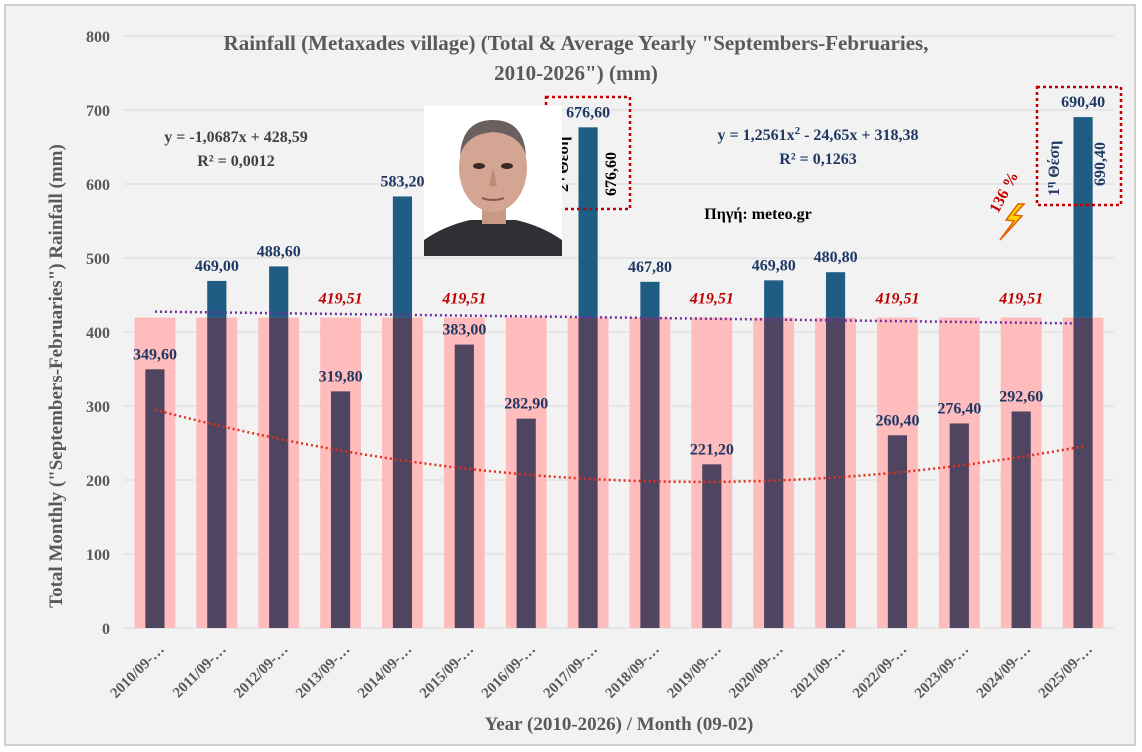 This screenshot has height=752, width=1142. I want to click on portrait-photo, so click(493, 181).